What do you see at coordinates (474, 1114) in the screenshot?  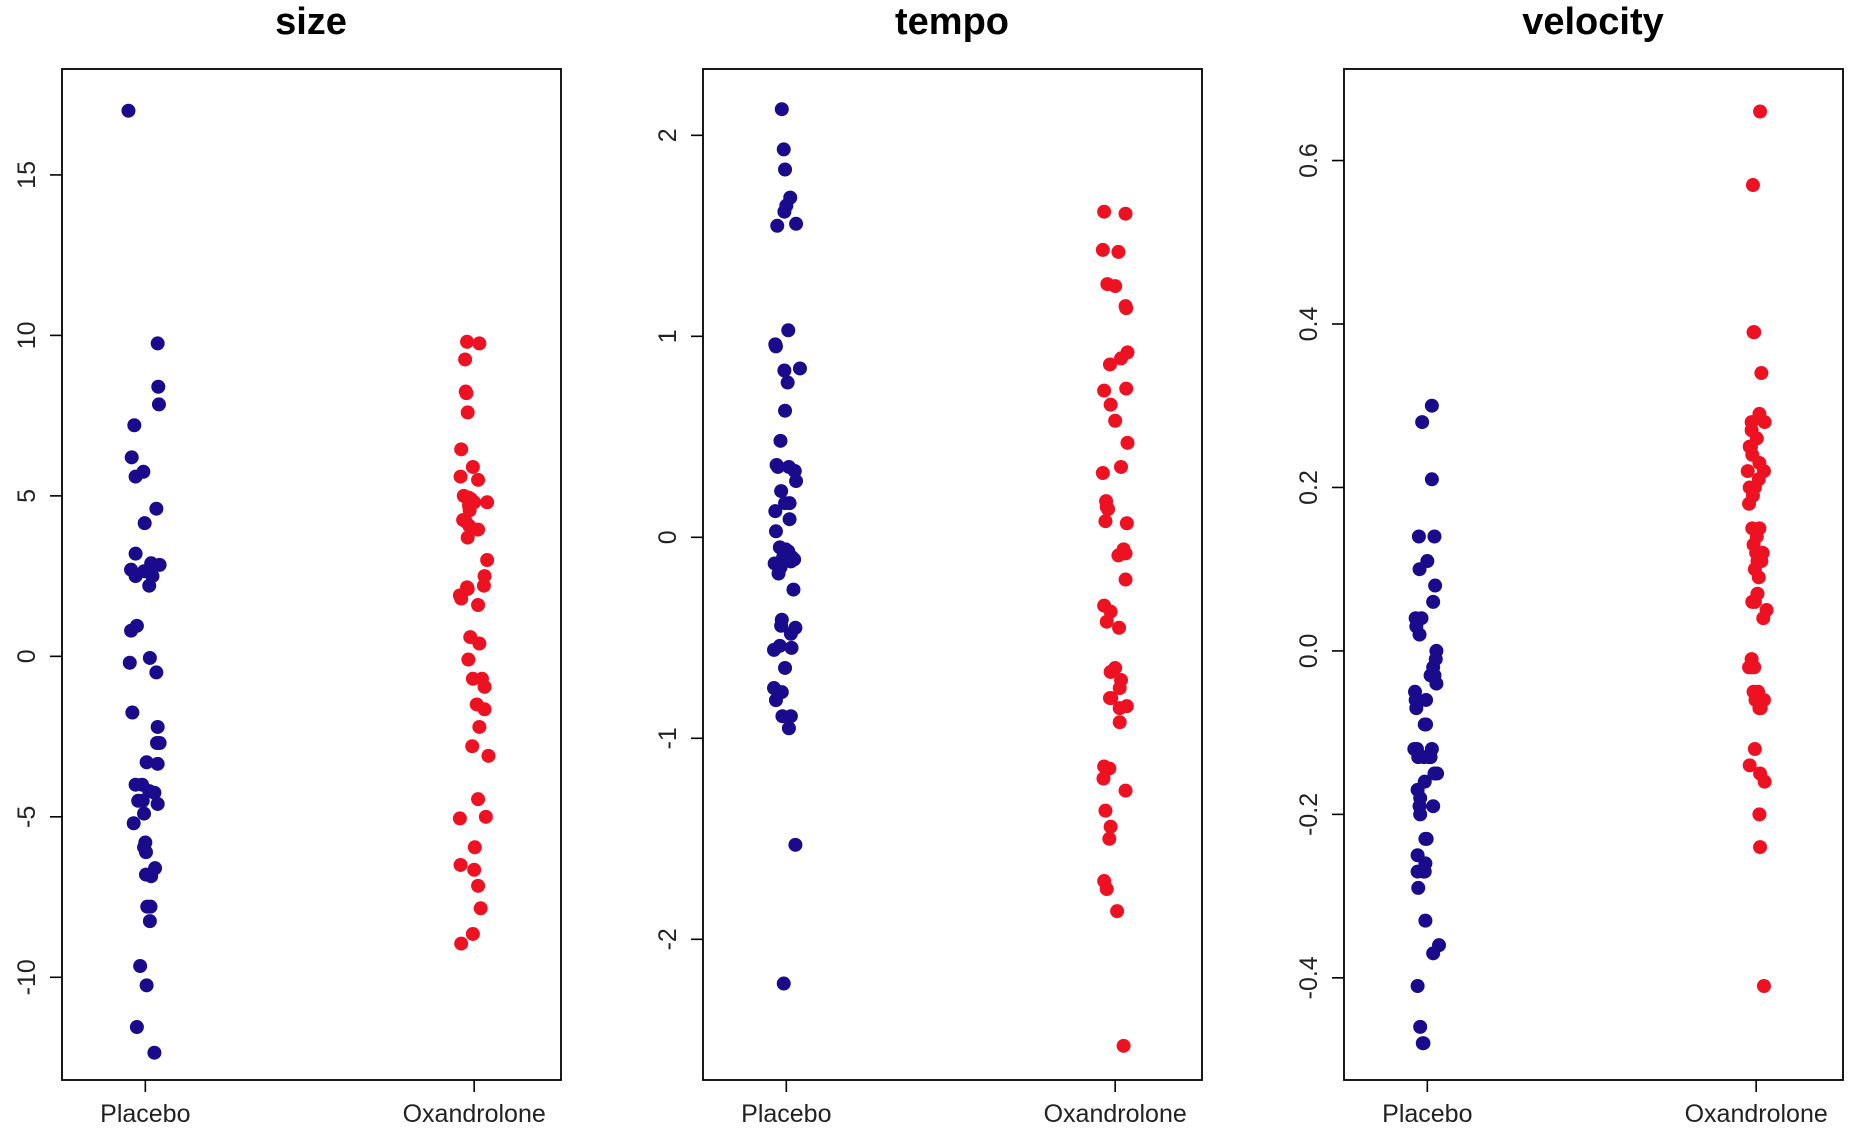 I see `x-tick-label: Oxandrolone` at bounding box center [474, 1114].